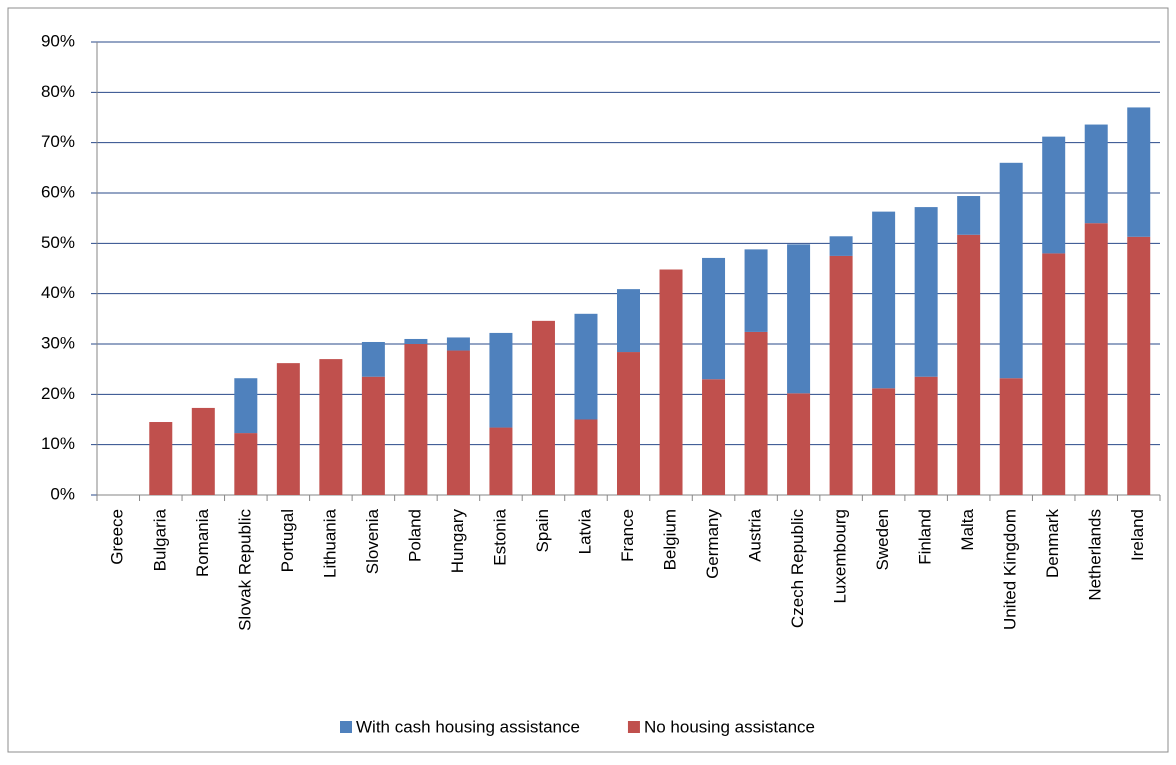  I want to click on x-tick-label: France, so click(627, 535).